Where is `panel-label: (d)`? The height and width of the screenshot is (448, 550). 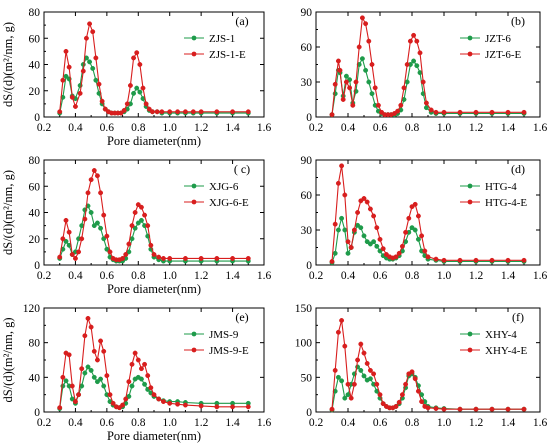 panel-label: (d) is located at coordinates (518, 169).